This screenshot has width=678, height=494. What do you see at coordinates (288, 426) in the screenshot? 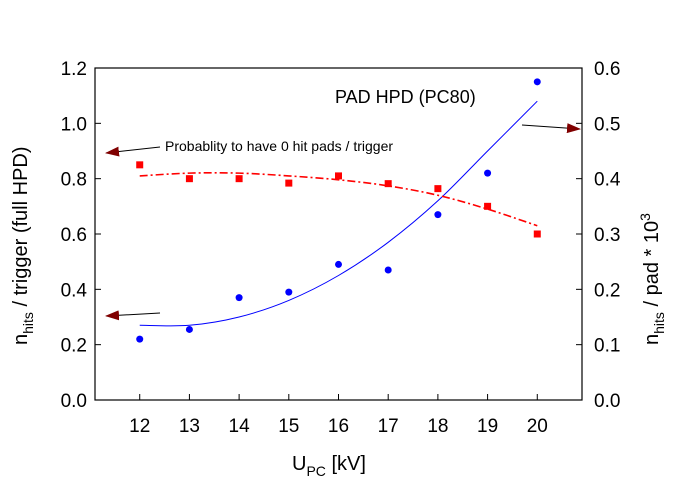
I see `x-tick-label: 15` at bounding box center [288, 426].